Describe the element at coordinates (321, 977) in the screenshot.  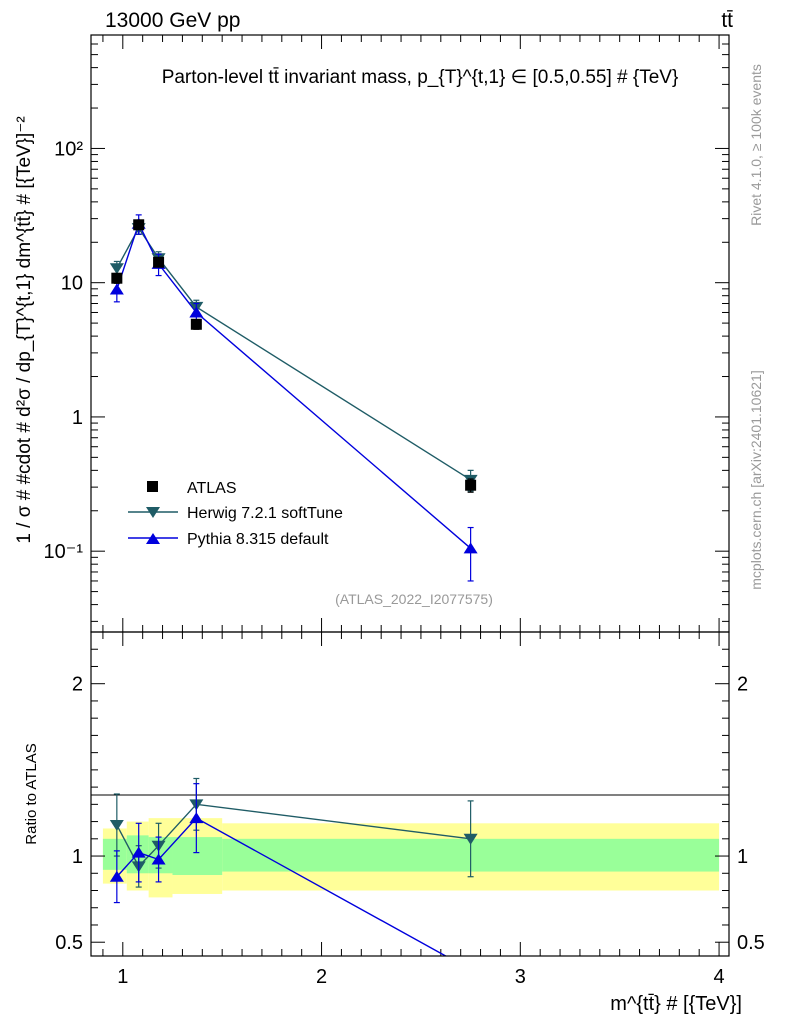
I see `x-tick-label: 2` at that location.